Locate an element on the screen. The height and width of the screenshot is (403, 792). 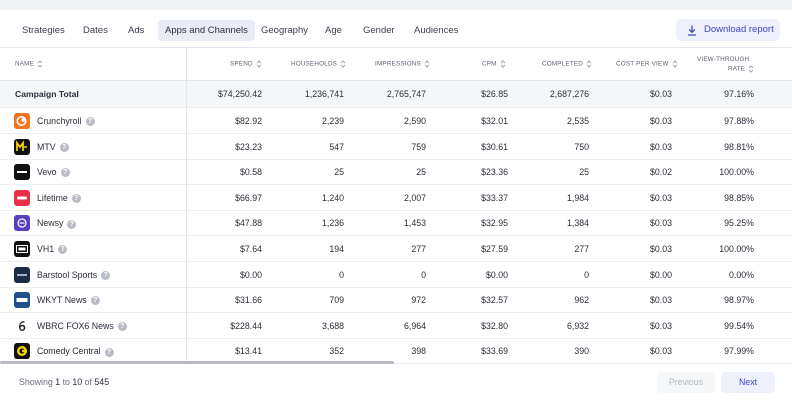
cell-view-through-rate: 98.85% is located at coordinates (739, 197).